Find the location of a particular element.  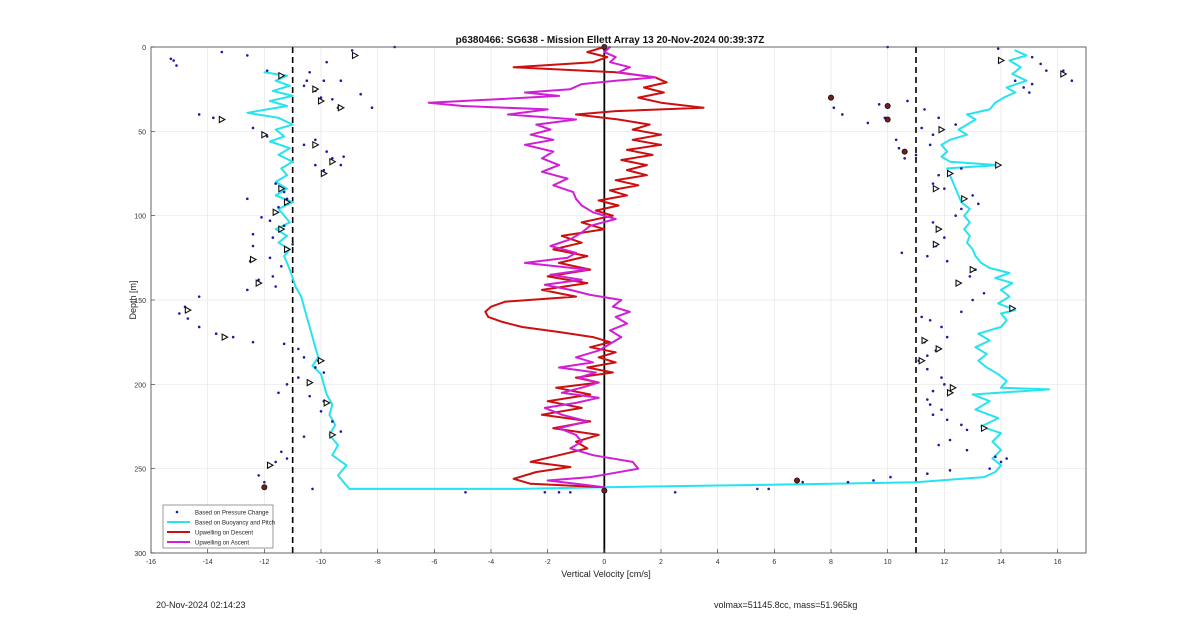

legend-symbol is located at coordinates (177, 512).